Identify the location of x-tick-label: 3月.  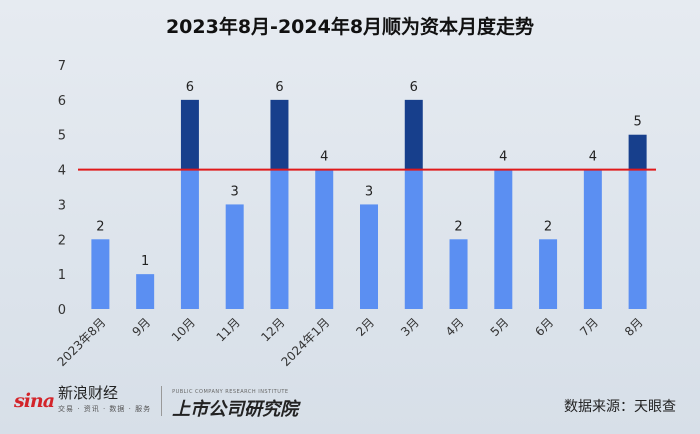
(410, 327).